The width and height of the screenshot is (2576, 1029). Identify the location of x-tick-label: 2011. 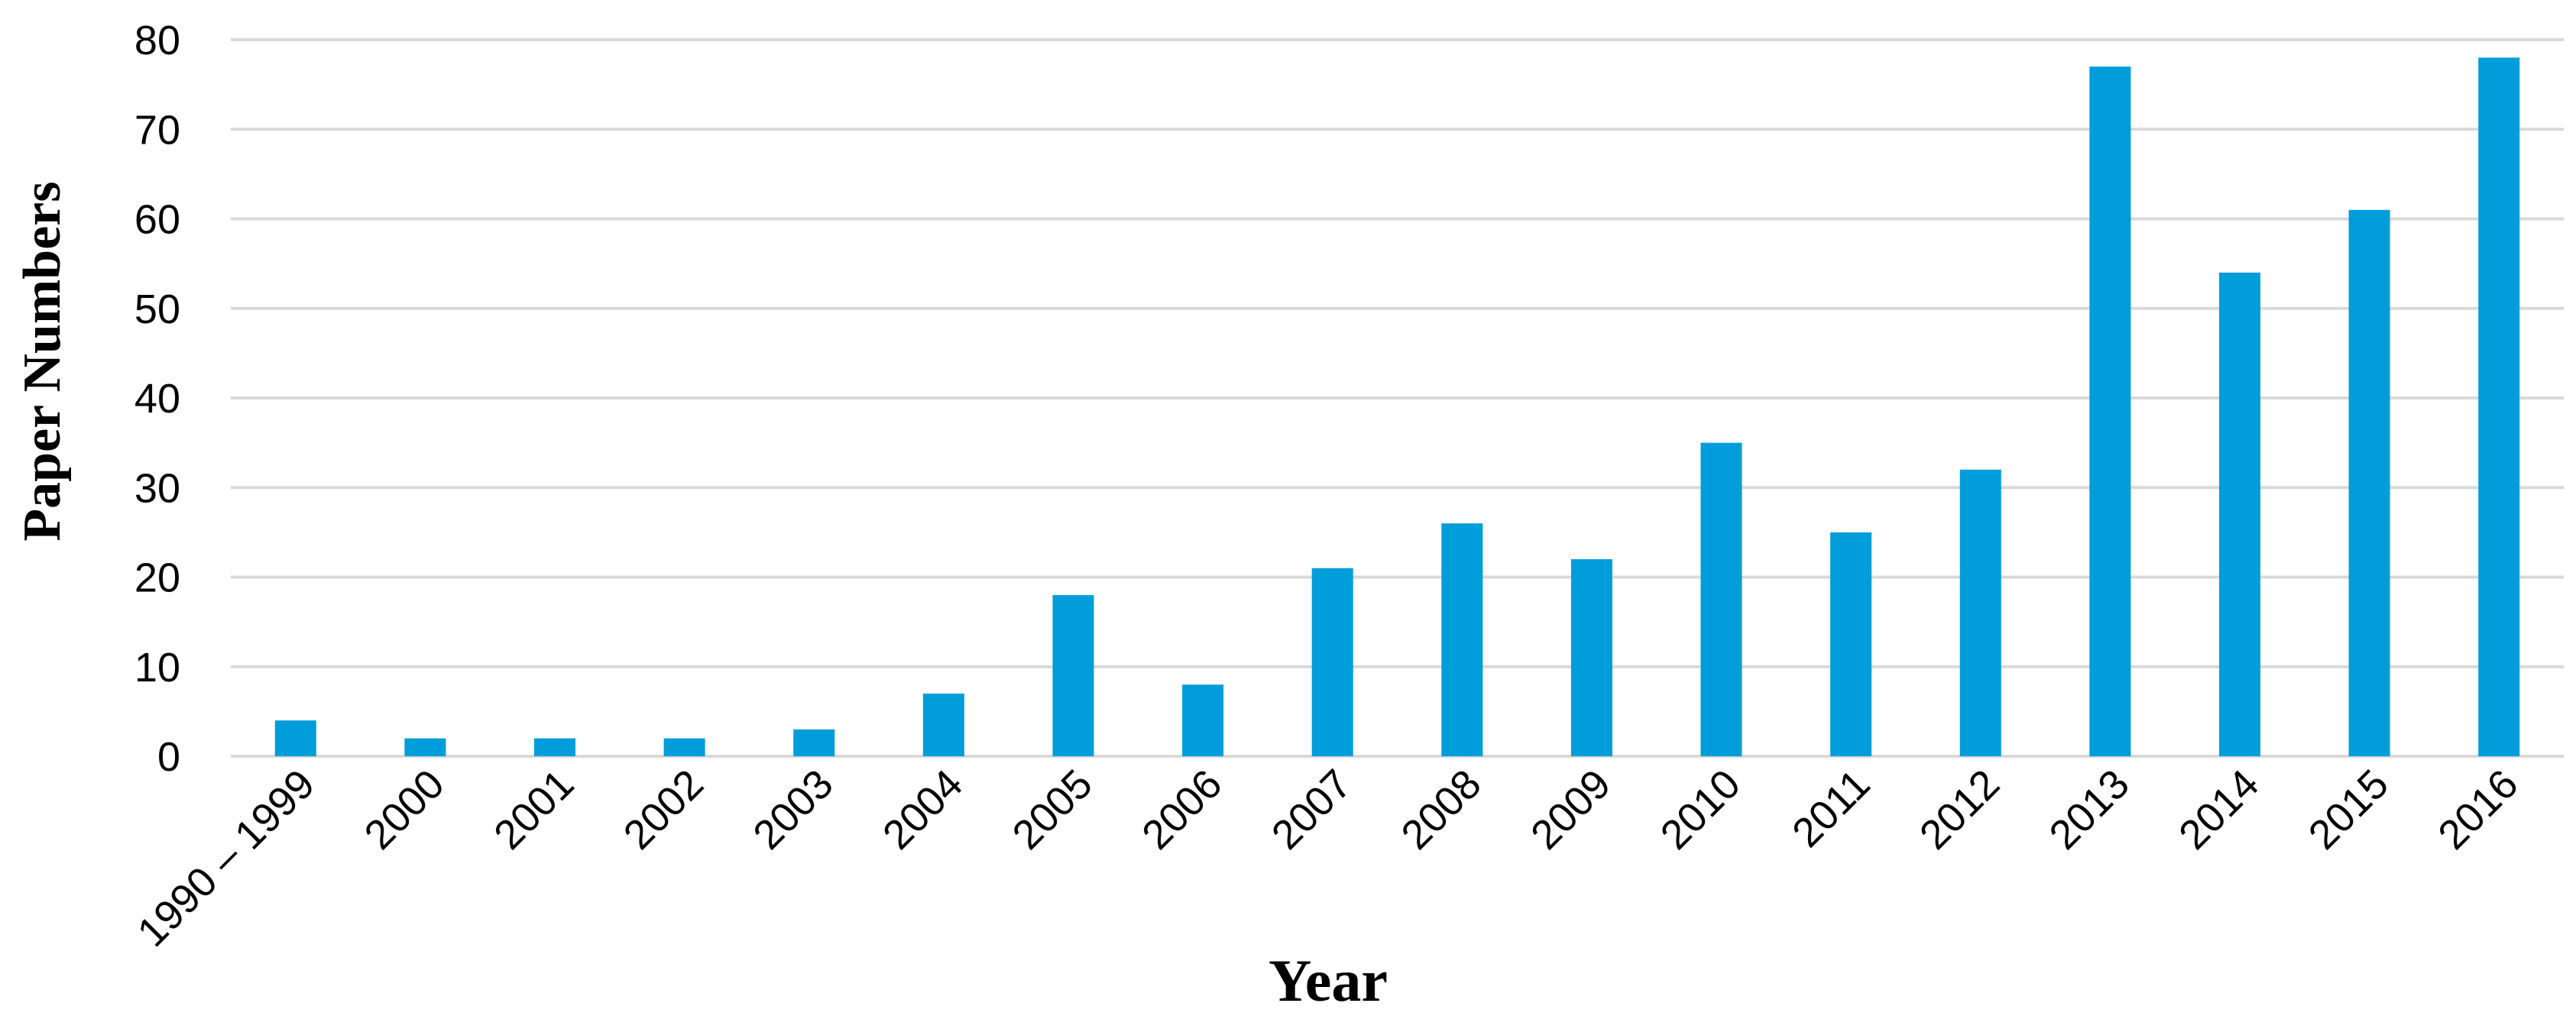
(1831, 808).